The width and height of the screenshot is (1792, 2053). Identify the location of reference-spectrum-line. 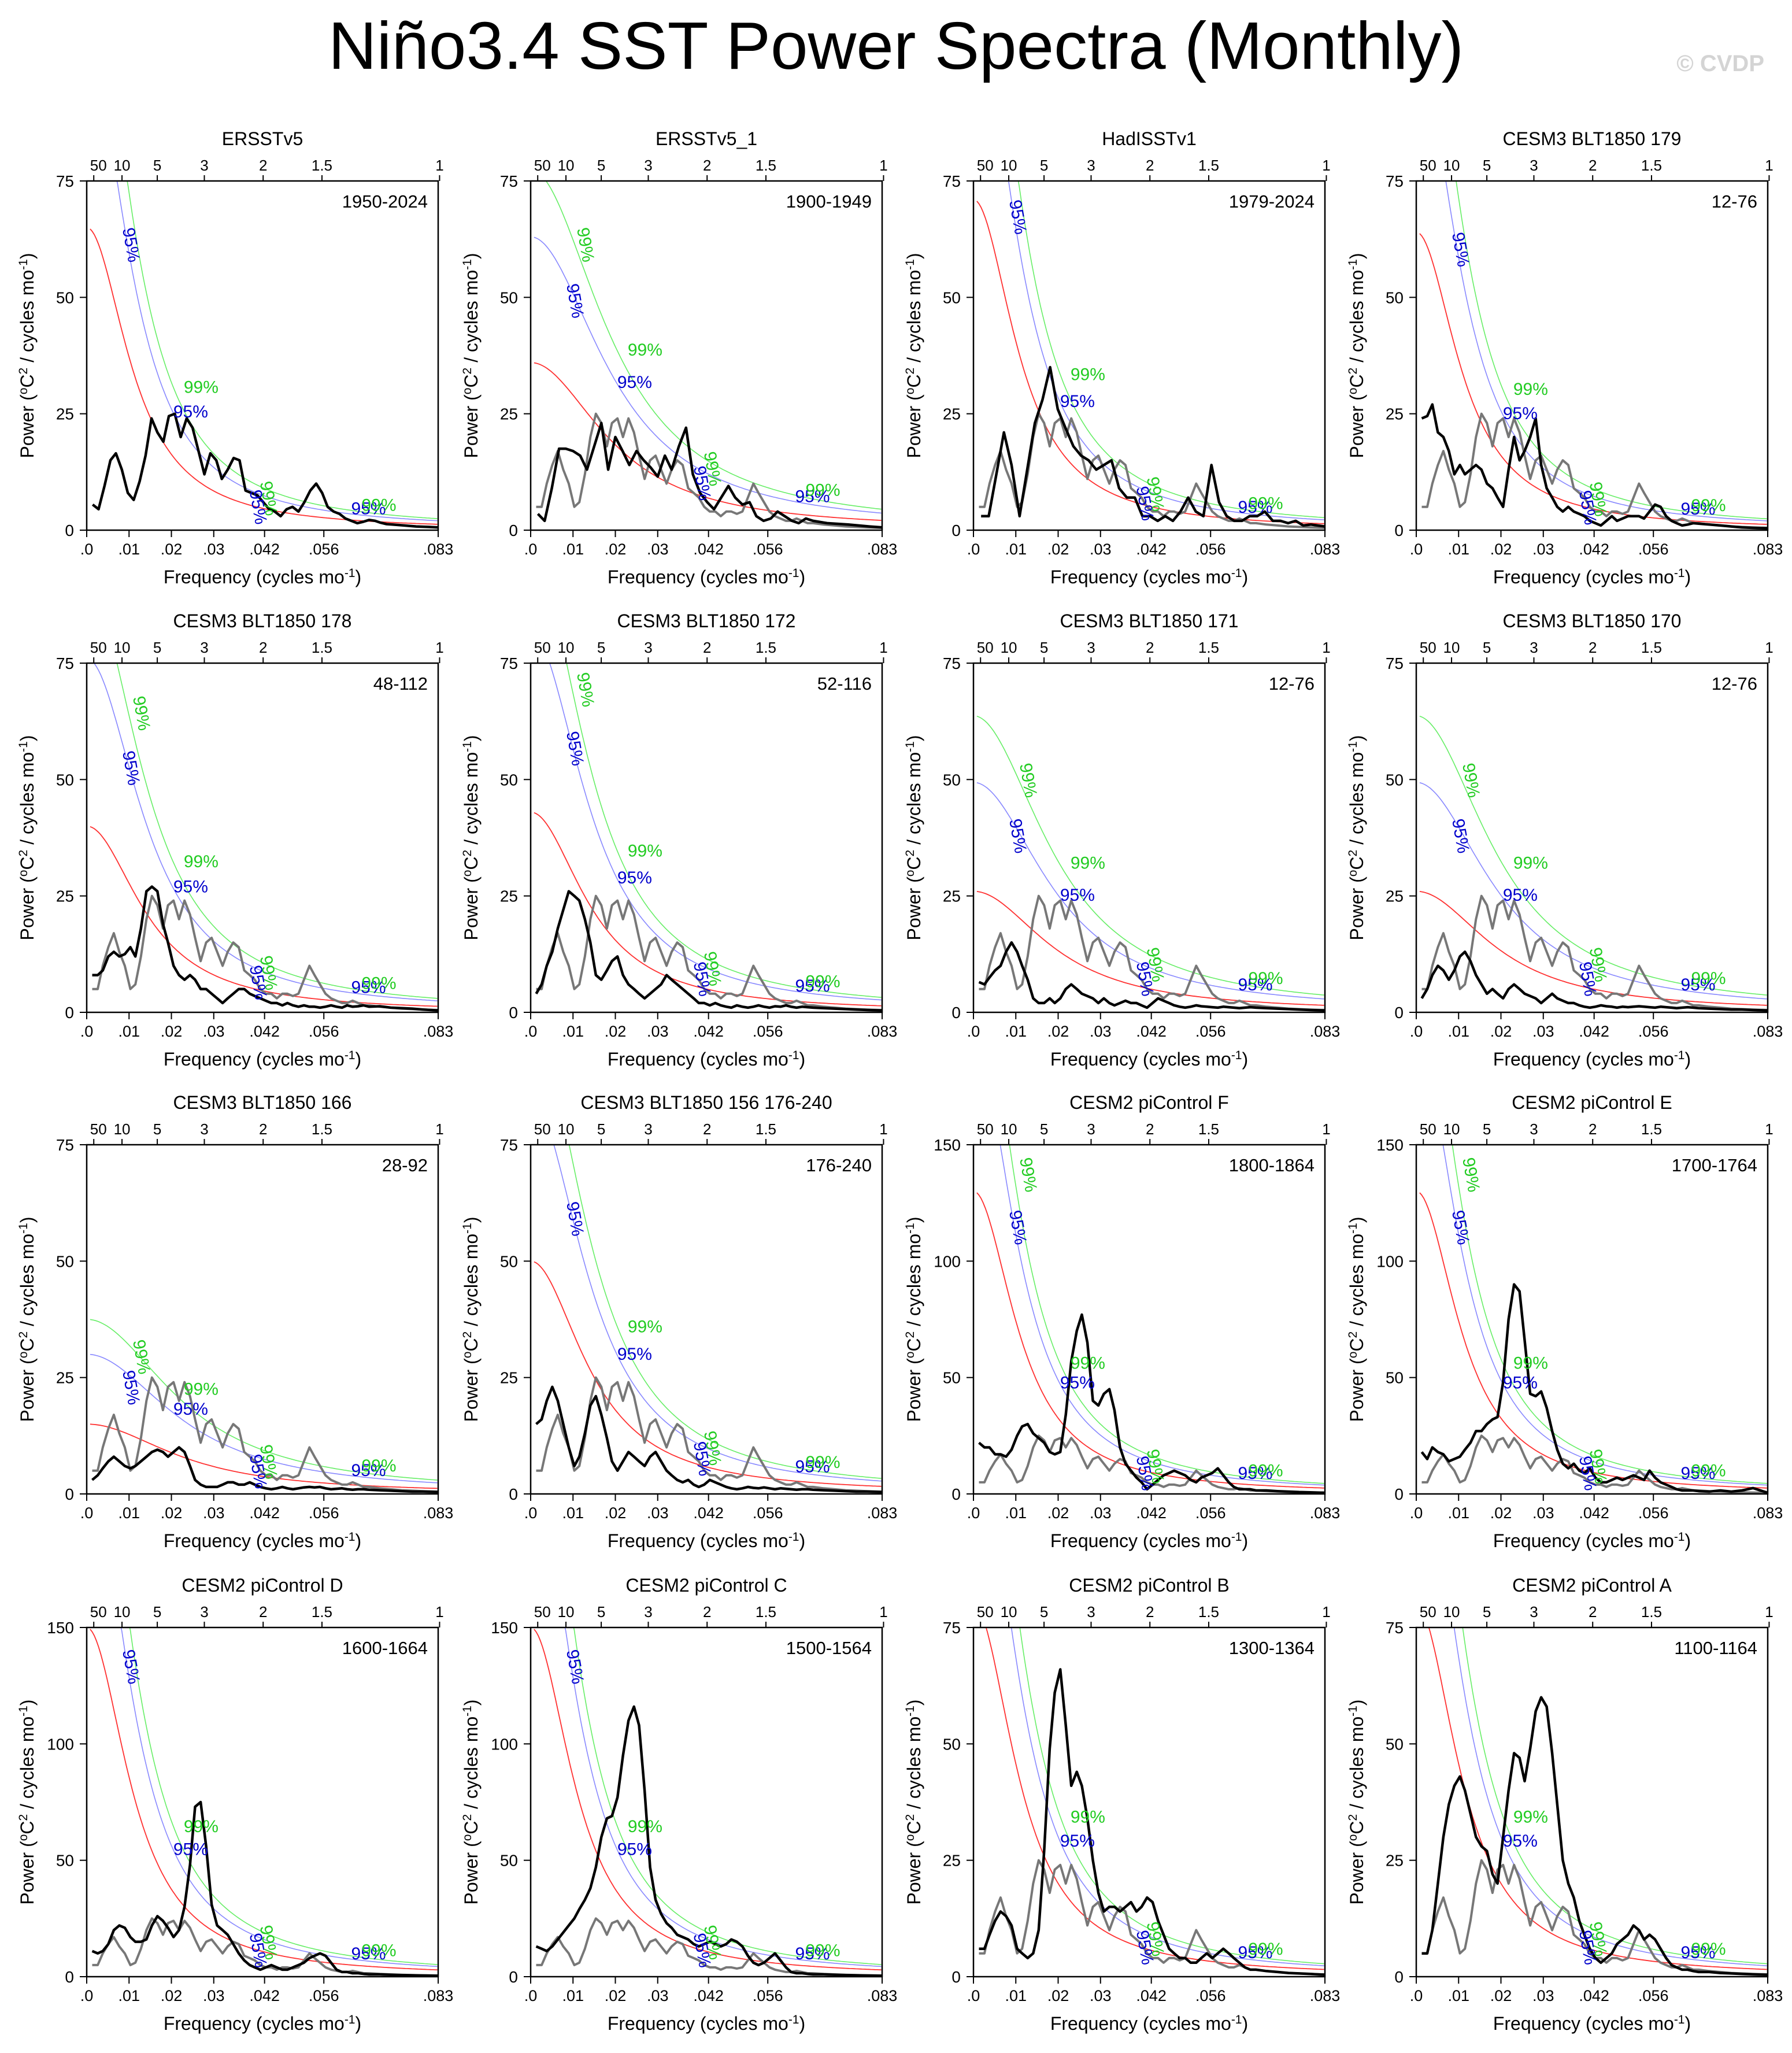
(1594, 470).